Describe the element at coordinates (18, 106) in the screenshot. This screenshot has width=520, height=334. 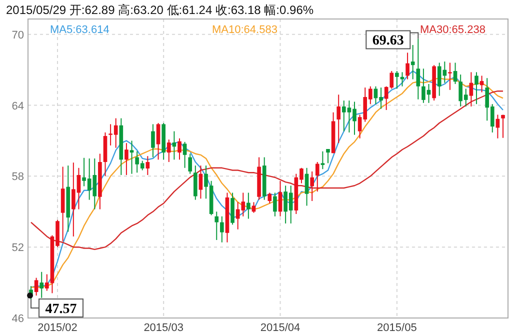
I see `y-tick-label: 64` at that location.